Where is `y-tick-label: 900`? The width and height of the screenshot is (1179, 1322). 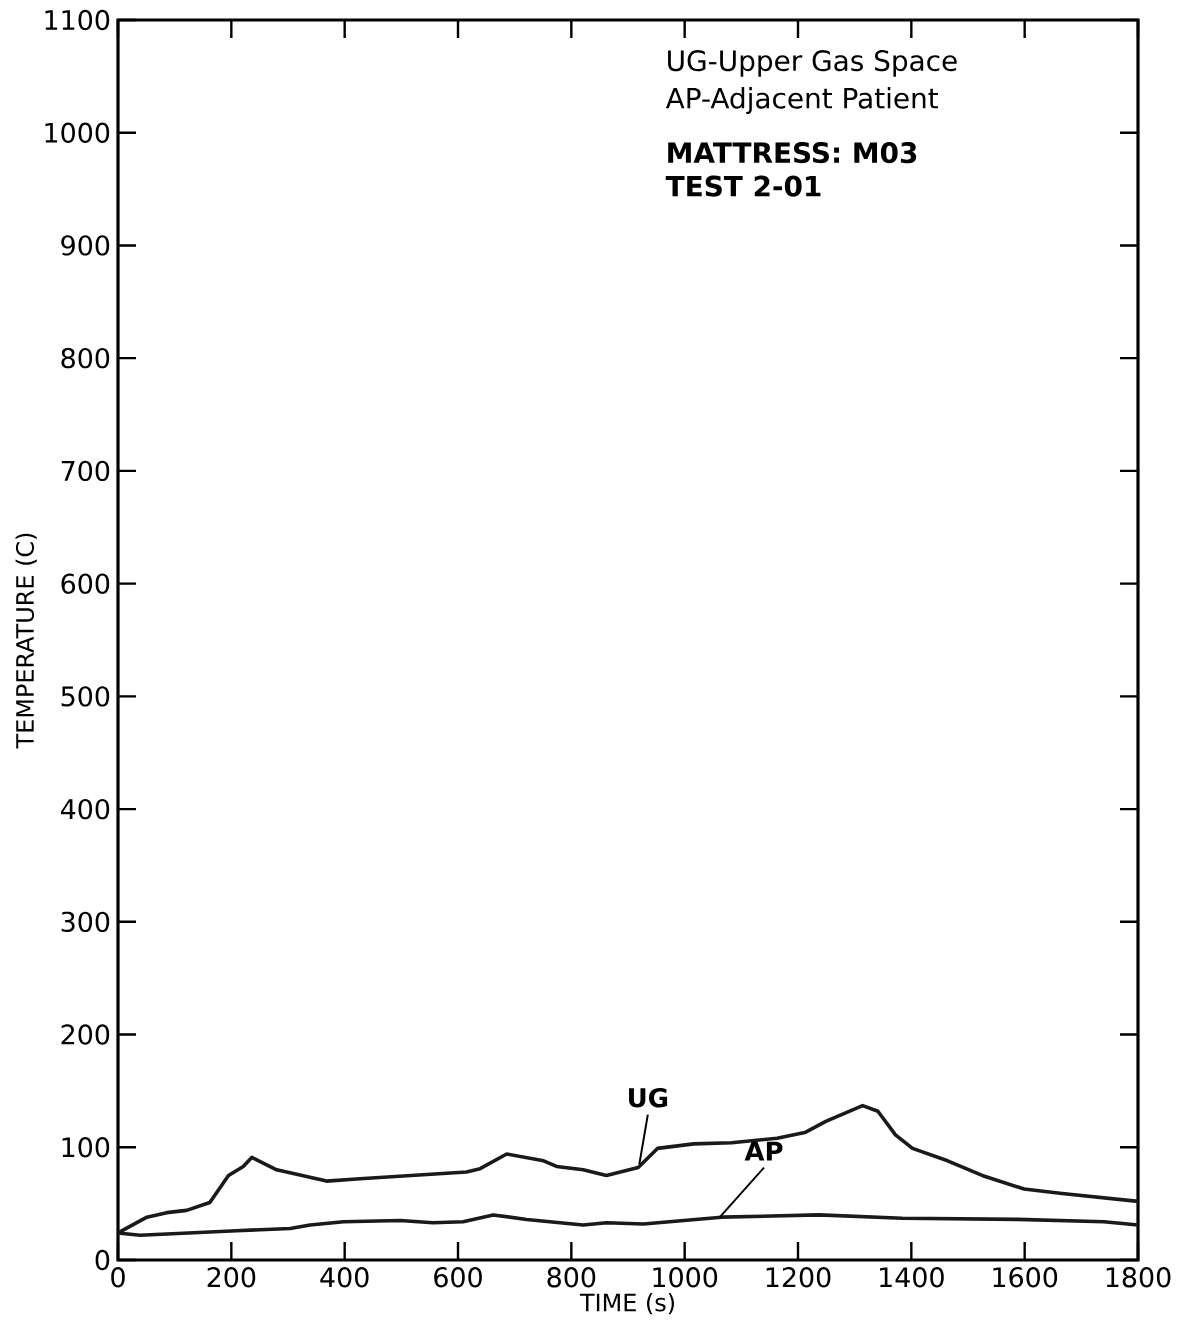
y-tick-label: 900 is located at coordinates (85, 245).